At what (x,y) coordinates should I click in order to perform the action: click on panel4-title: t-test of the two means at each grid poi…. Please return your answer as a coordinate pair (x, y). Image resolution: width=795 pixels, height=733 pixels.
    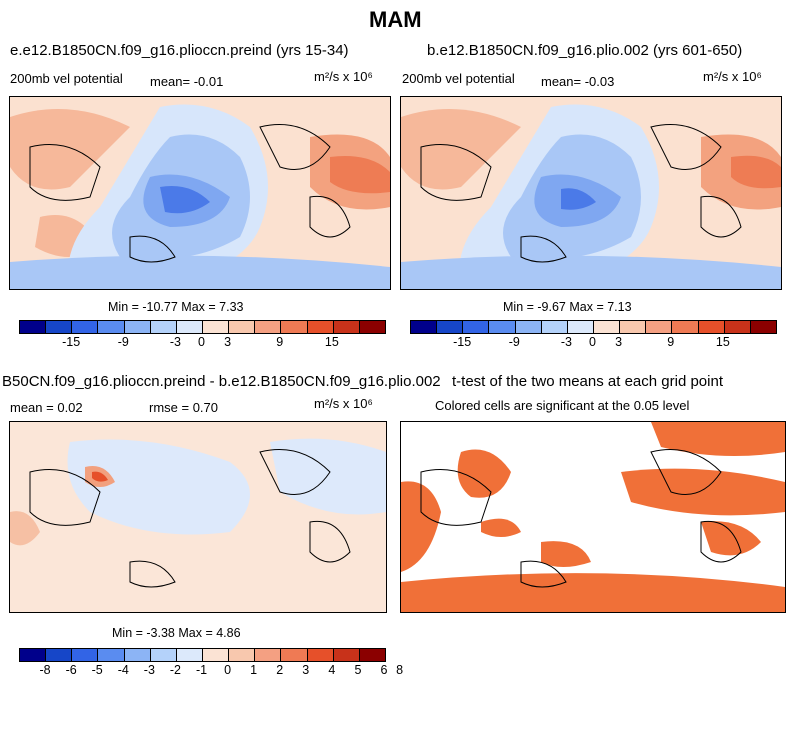
    Looking at the image, I should click on (587, 381).